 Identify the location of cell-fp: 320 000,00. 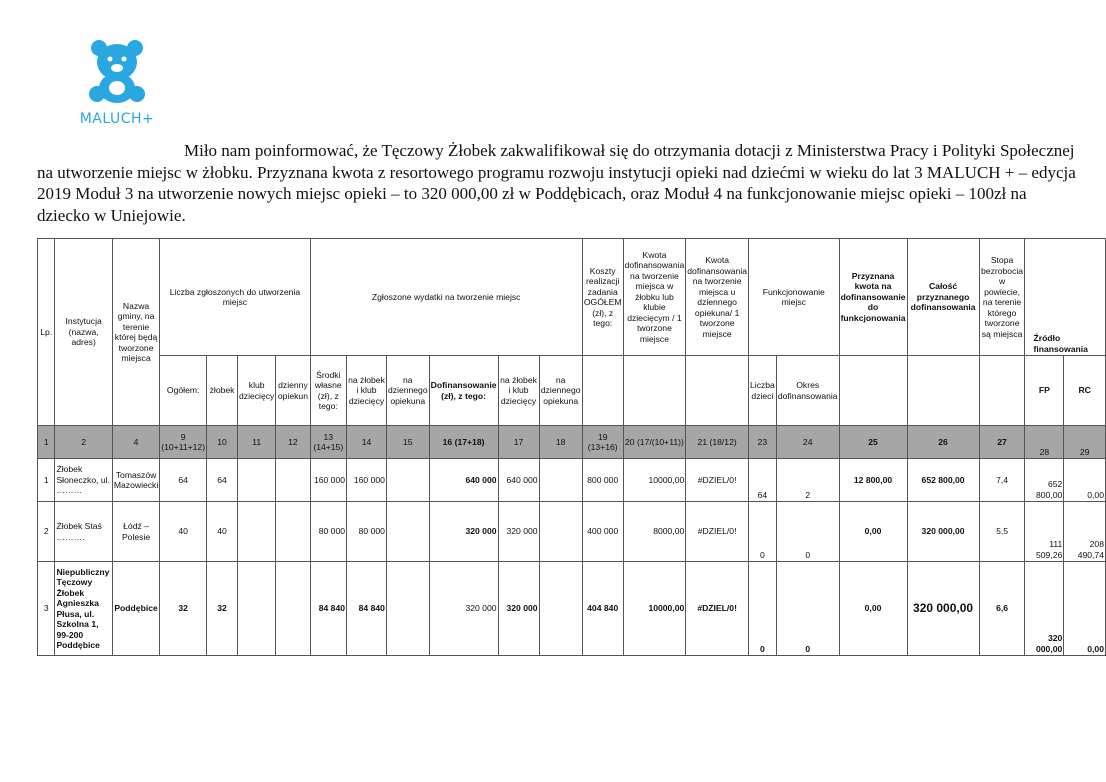
(1044, 608).